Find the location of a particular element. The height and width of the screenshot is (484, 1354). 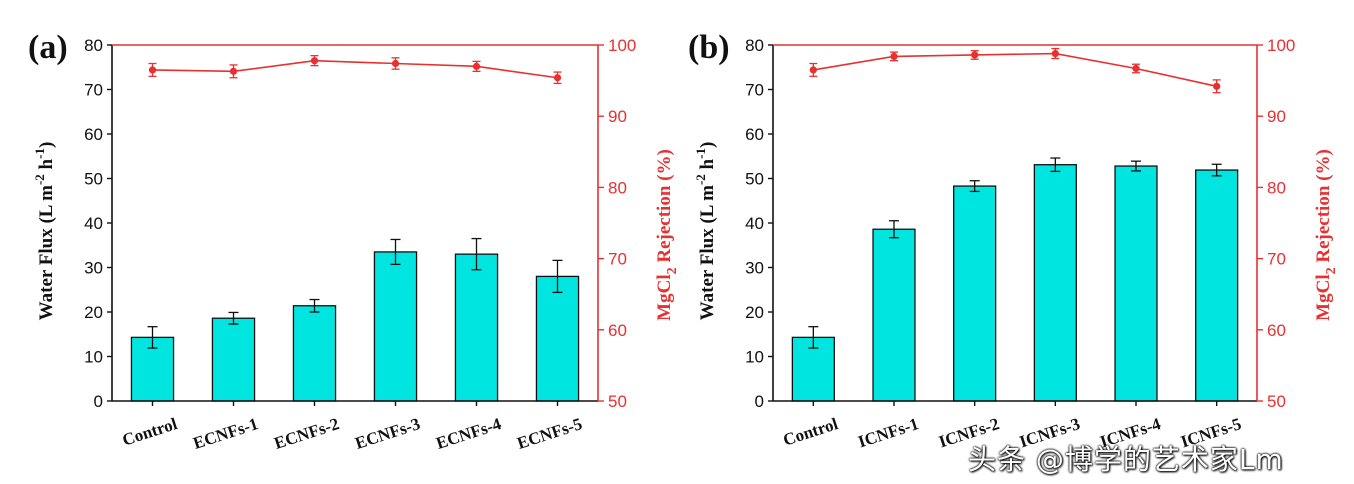

x-tick-label: ECNFs-3 is located at coordinates (388, 433).